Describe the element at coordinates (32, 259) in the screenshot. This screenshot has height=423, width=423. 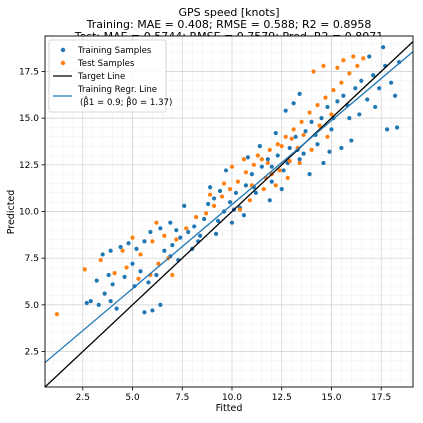
I see `y-tick-label: 7.5` at that location.